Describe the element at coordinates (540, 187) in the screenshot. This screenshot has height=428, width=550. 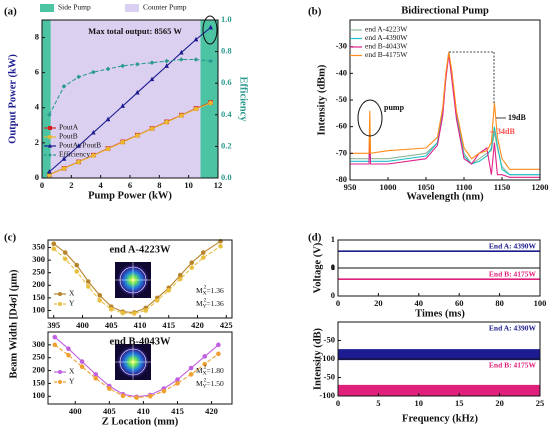
I see `x-tick-label: 1200` at that location.